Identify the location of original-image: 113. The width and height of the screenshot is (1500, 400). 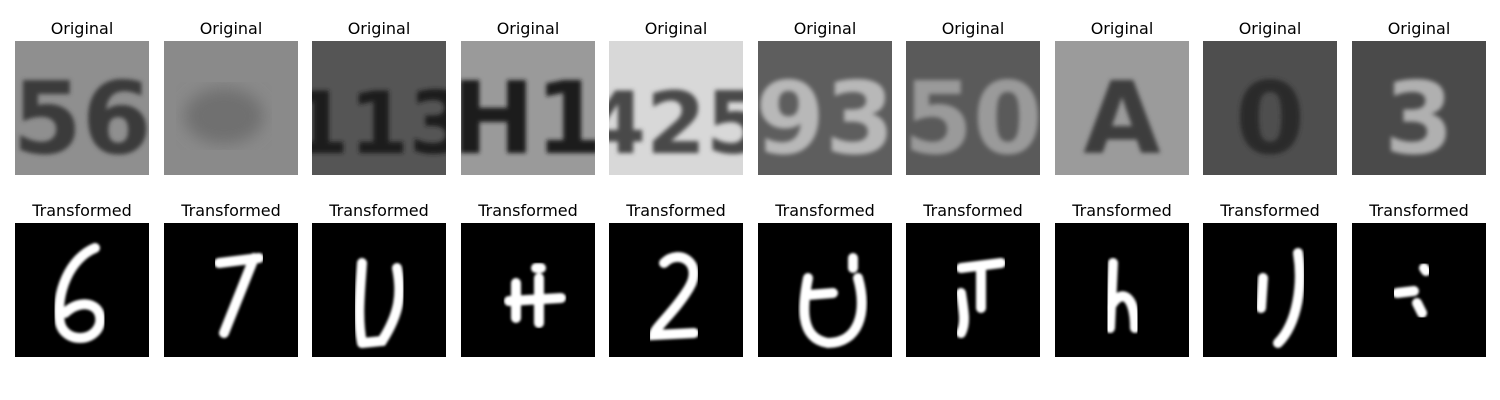
(379, 108).